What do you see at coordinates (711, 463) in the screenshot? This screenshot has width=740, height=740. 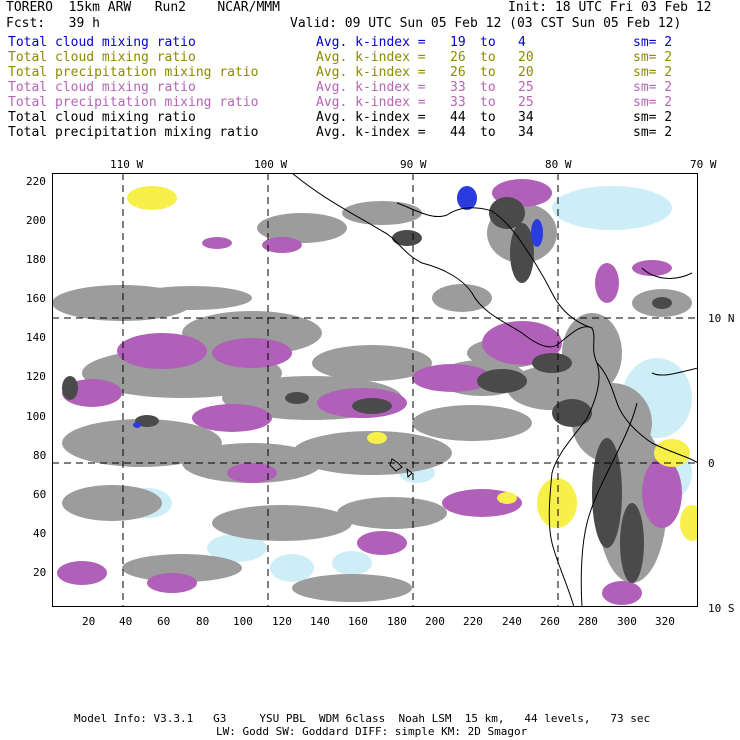 I see `lat-label: 0` at bounding box center [711, 463].